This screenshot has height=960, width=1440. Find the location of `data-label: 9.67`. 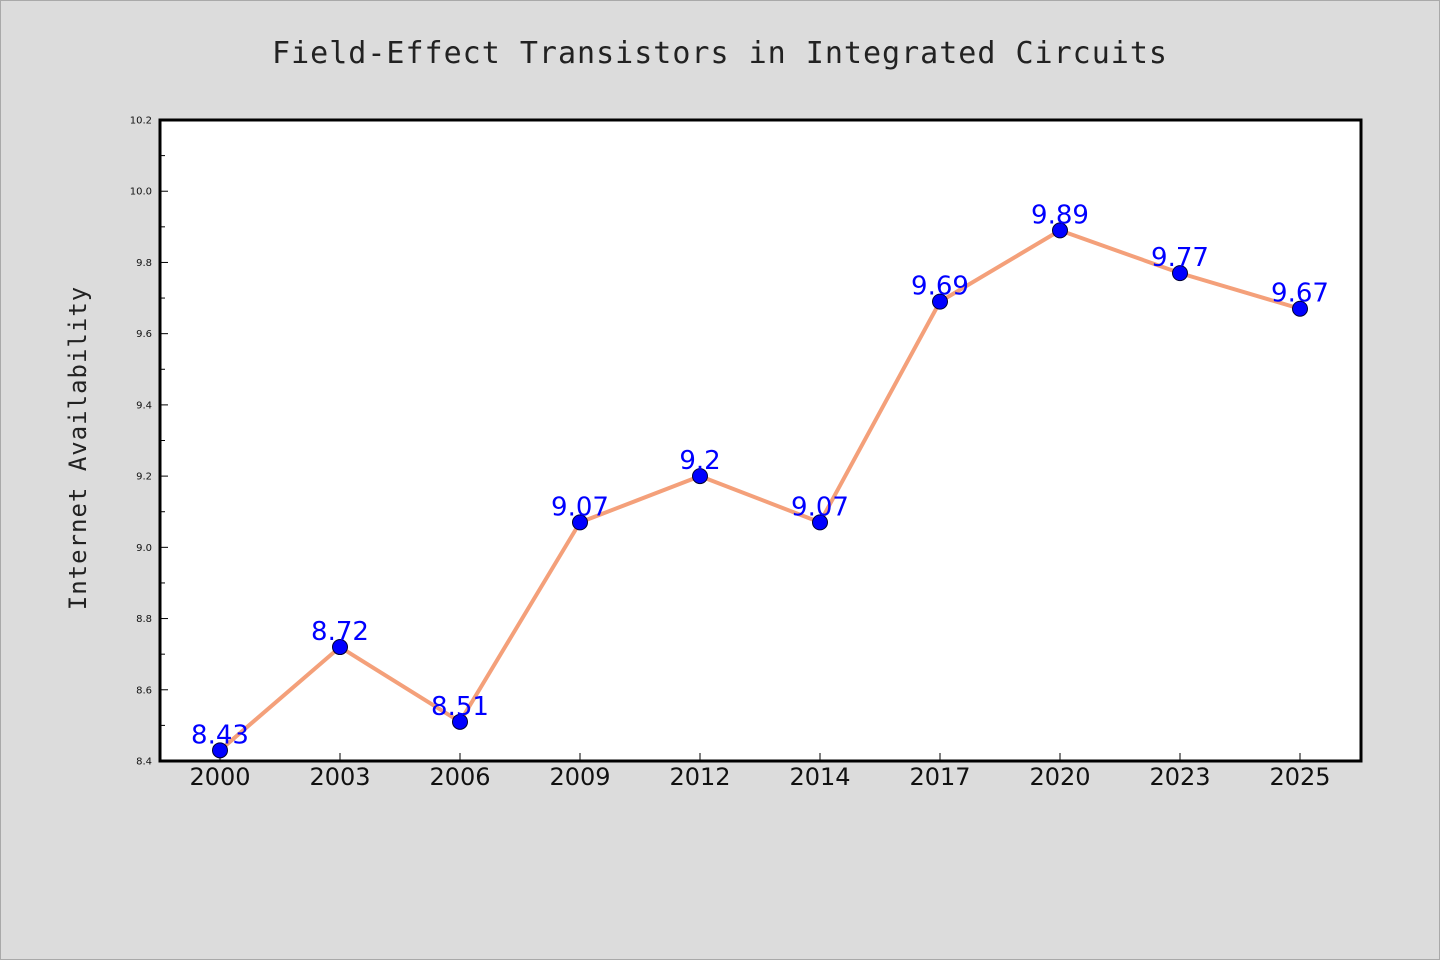

data-label: 9.67 is located at coordinates (1300, 294).